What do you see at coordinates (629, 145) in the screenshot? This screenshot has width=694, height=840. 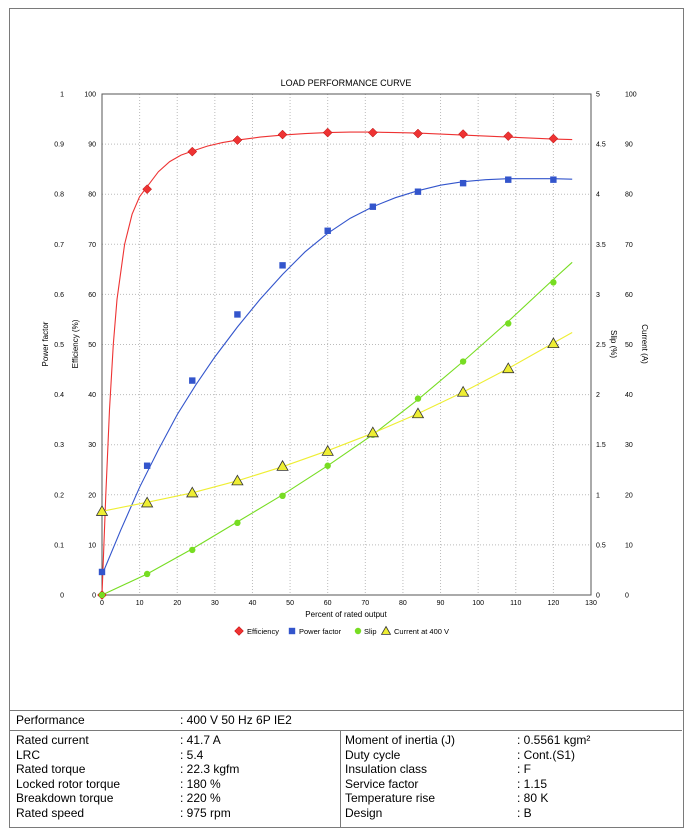 I see `y-tick-label-current: 90` at bounding box center [629, 145].